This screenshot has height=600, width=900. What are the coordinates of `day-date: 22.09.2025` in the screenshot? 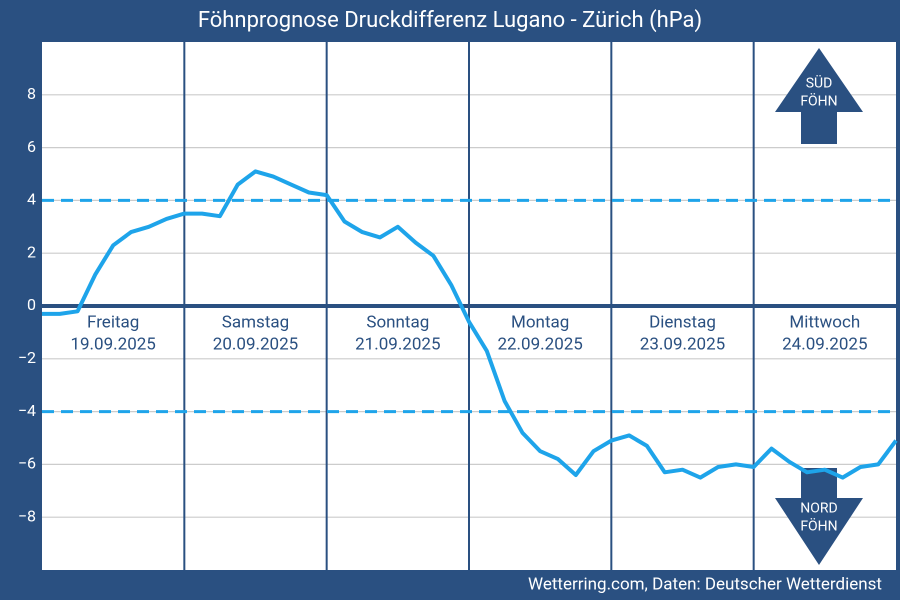 It's located at (539, 344).